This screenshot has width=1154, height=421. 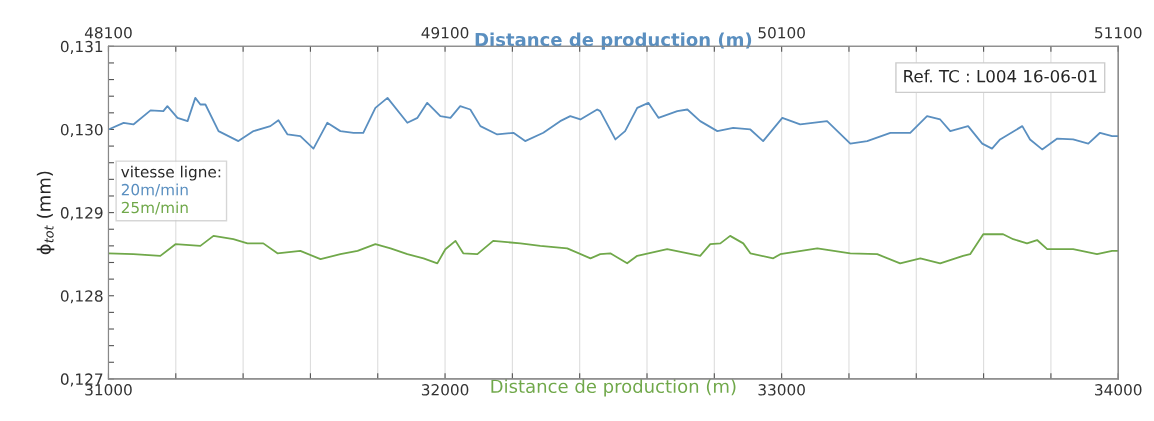 What do you see at coordinates (81, 214) in the screenshot?
I see `y-tick-label: 0,129` at bounding box center [81, 214].